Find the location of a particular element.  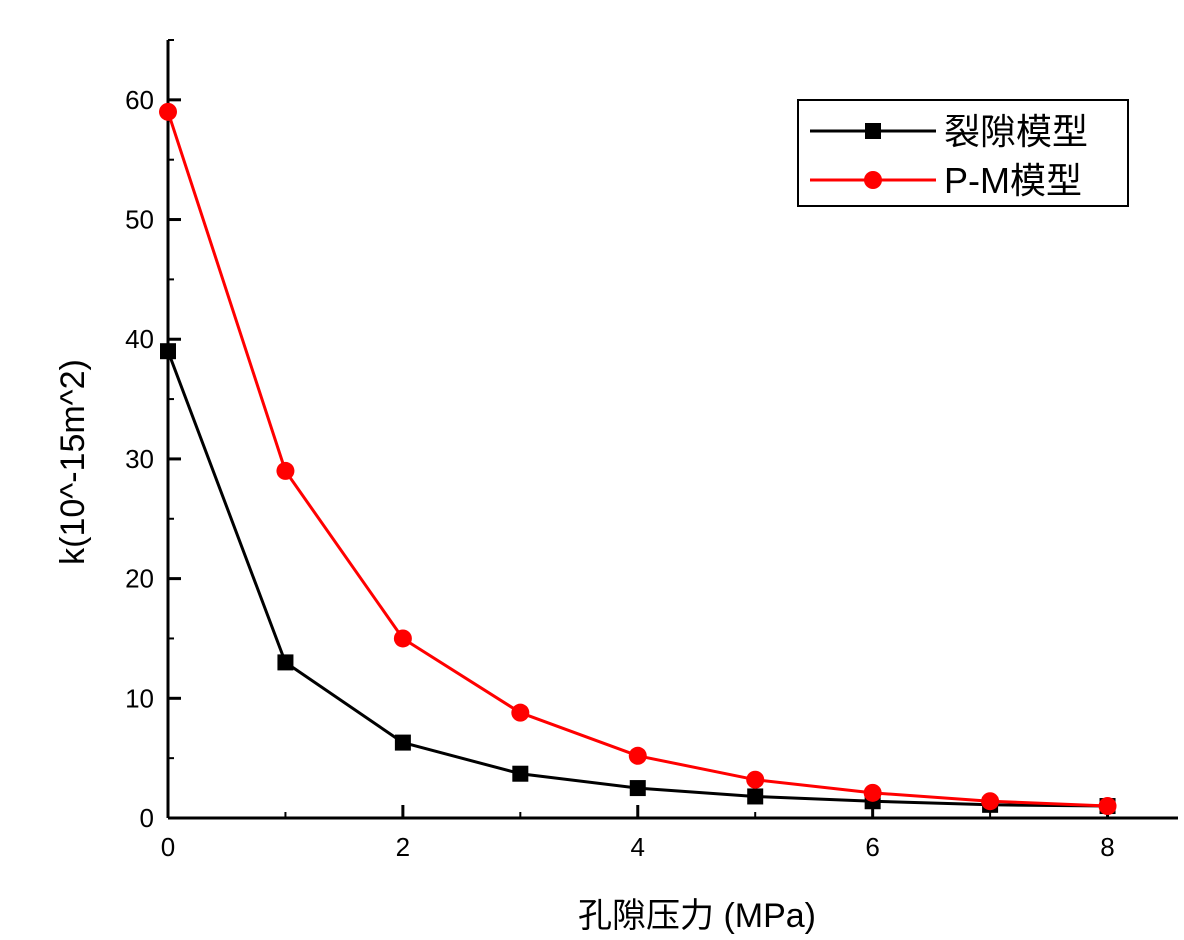

legend-label-series-2: P-M模型 is located at coordinates (1013, 180).